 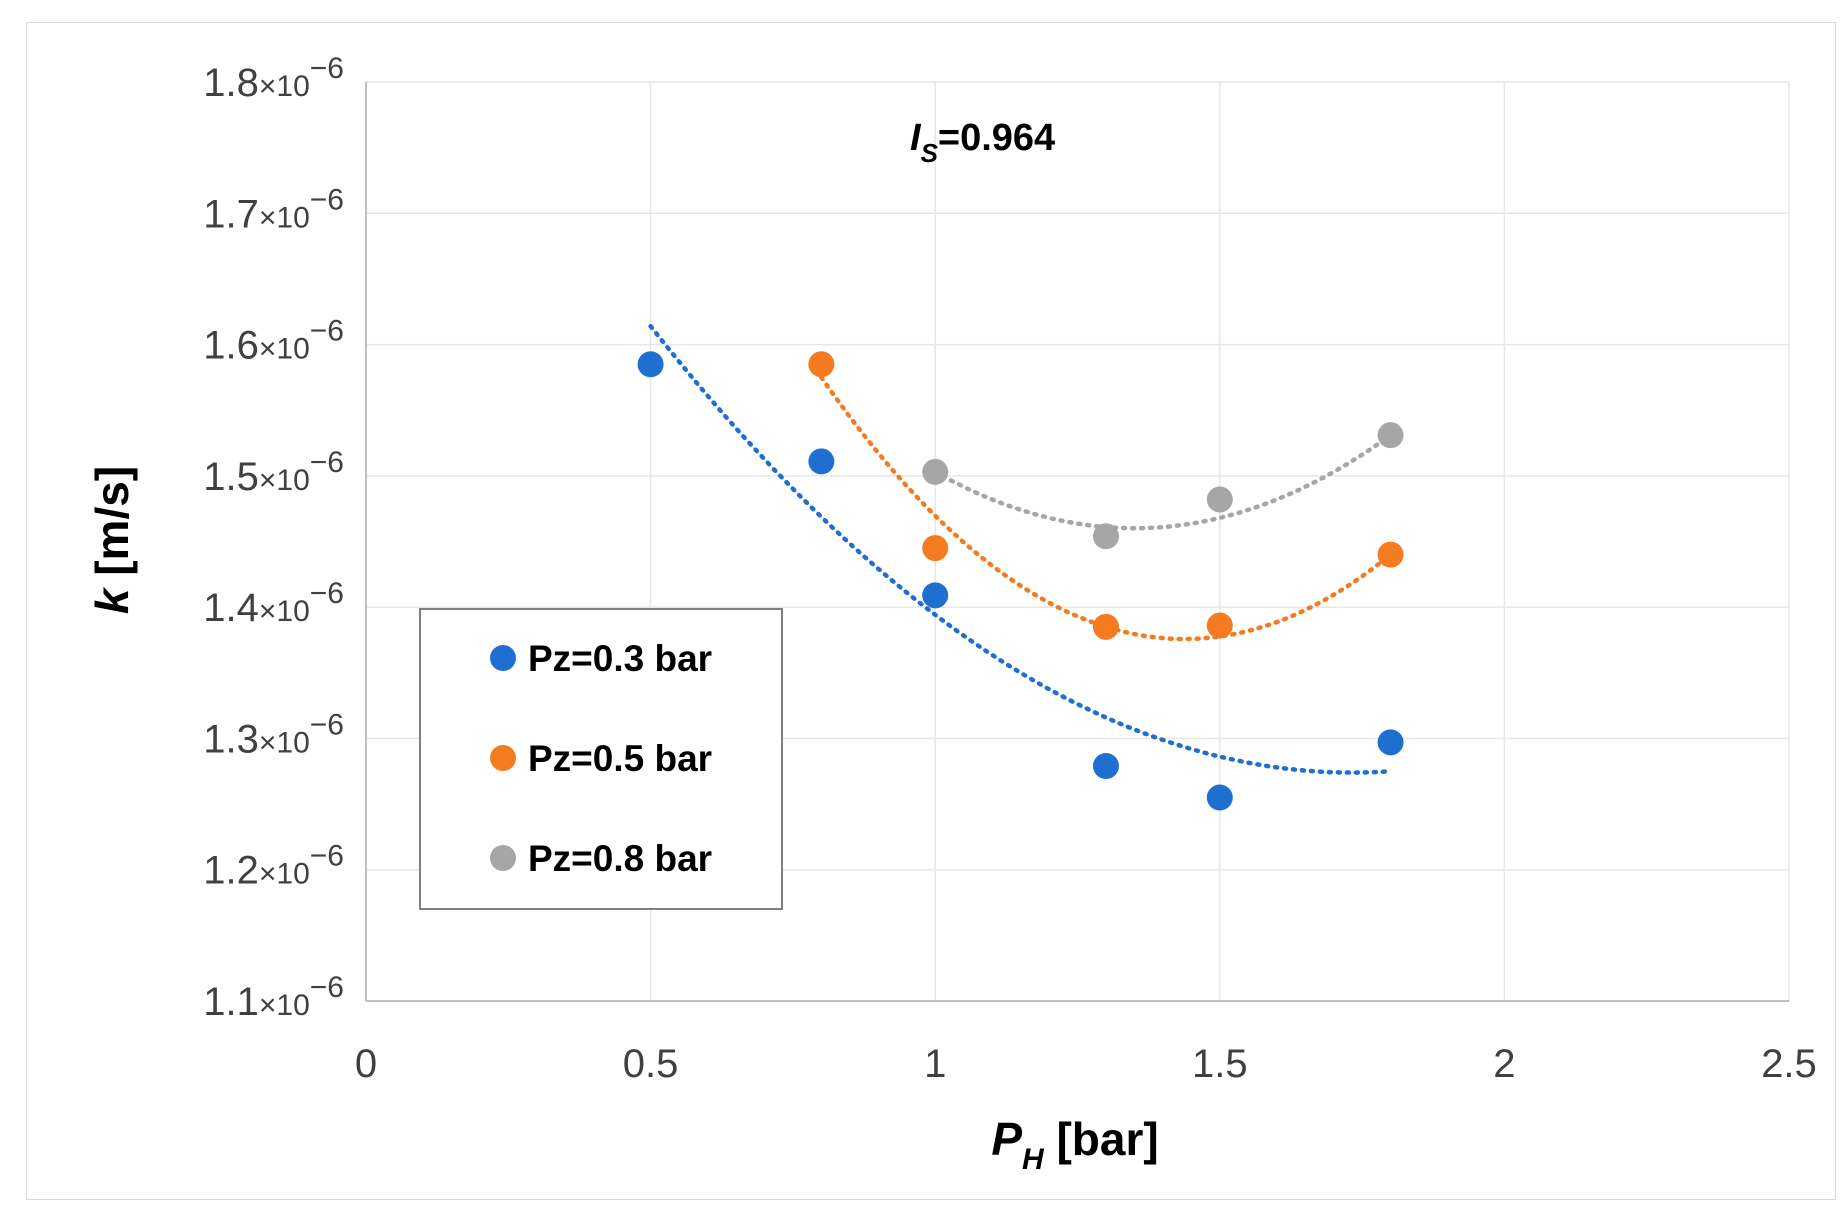 What do you see at coordinates (1086, 1064) in the screenshot?
I see `x-tick-labels: 0 0.5 1 1.5 2 2.5` at bounding box center [1086, 1064].